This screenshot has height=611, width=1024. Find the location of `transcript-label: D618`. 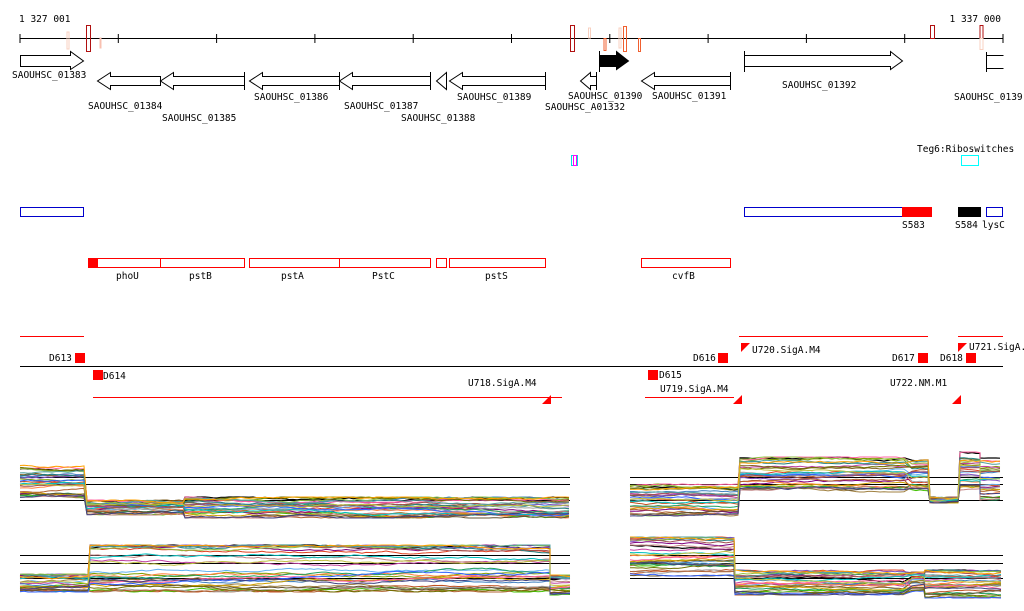

transcript-label: D618 is located at coordinates (951, 358).